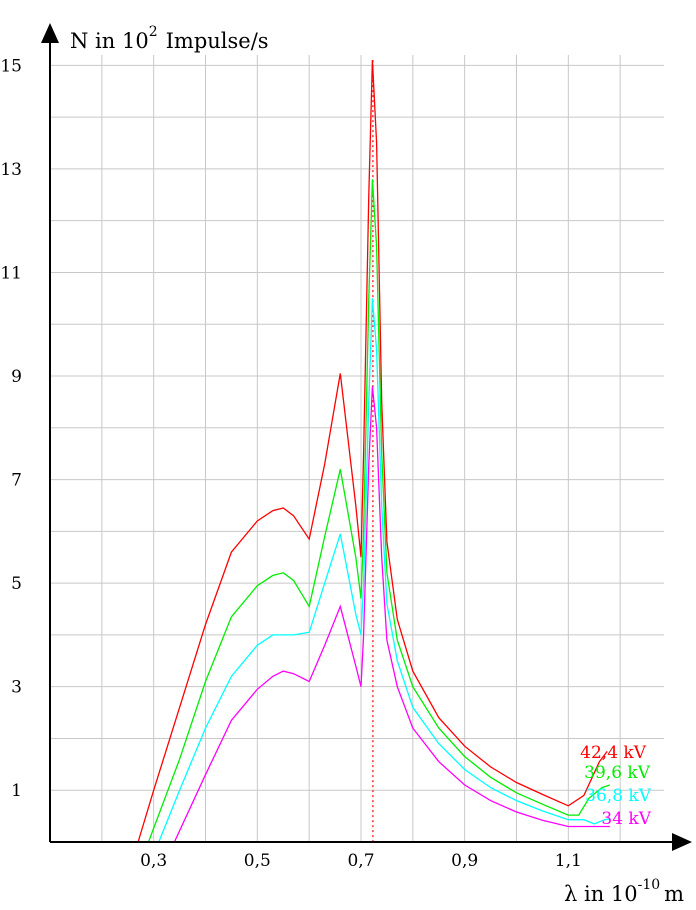 The image size is (696, 910). Describe the element at coordinates (16, 791) in the screenshot. I see `y-tick-label: 1` at that location.